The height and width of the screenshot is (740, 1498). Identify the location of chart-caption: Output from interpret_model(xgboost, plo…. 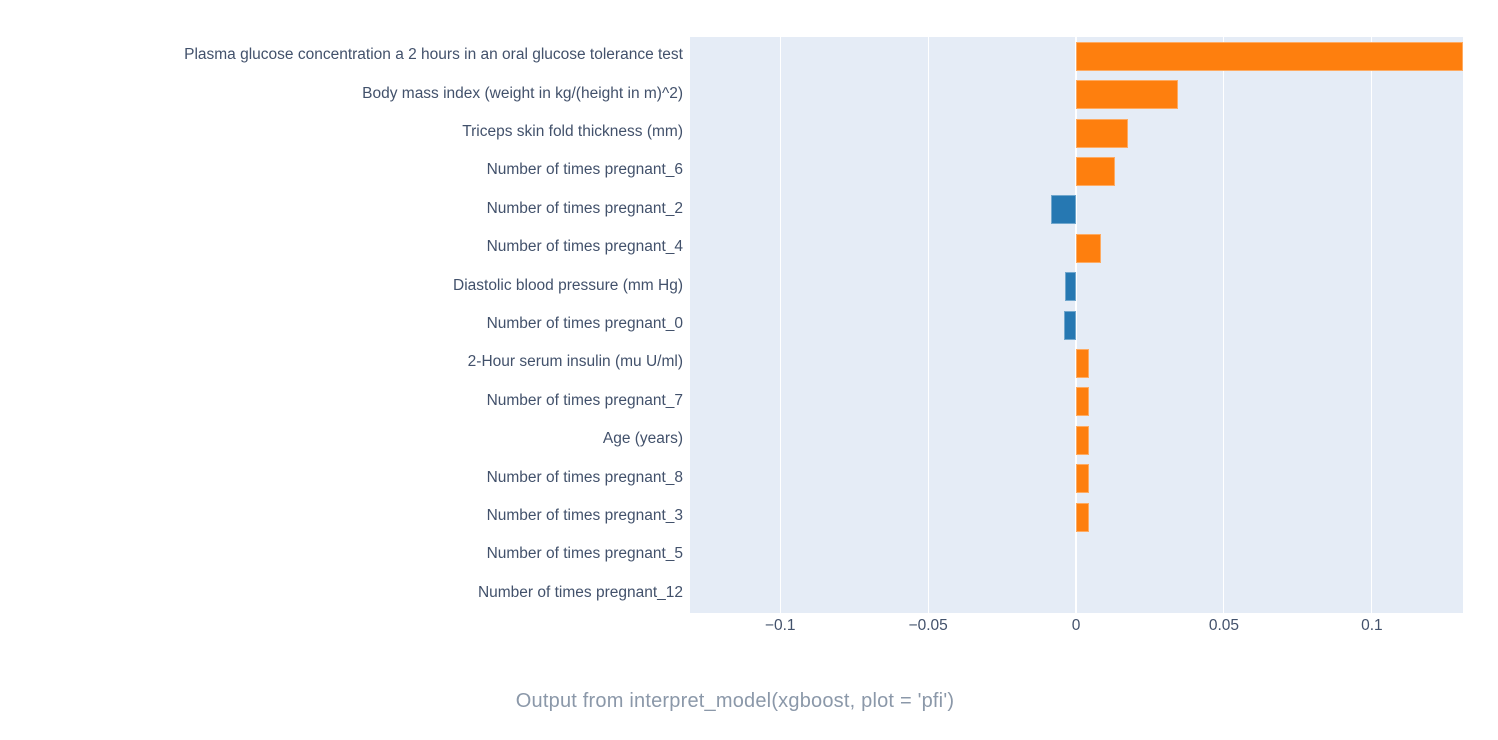
(735, 701).